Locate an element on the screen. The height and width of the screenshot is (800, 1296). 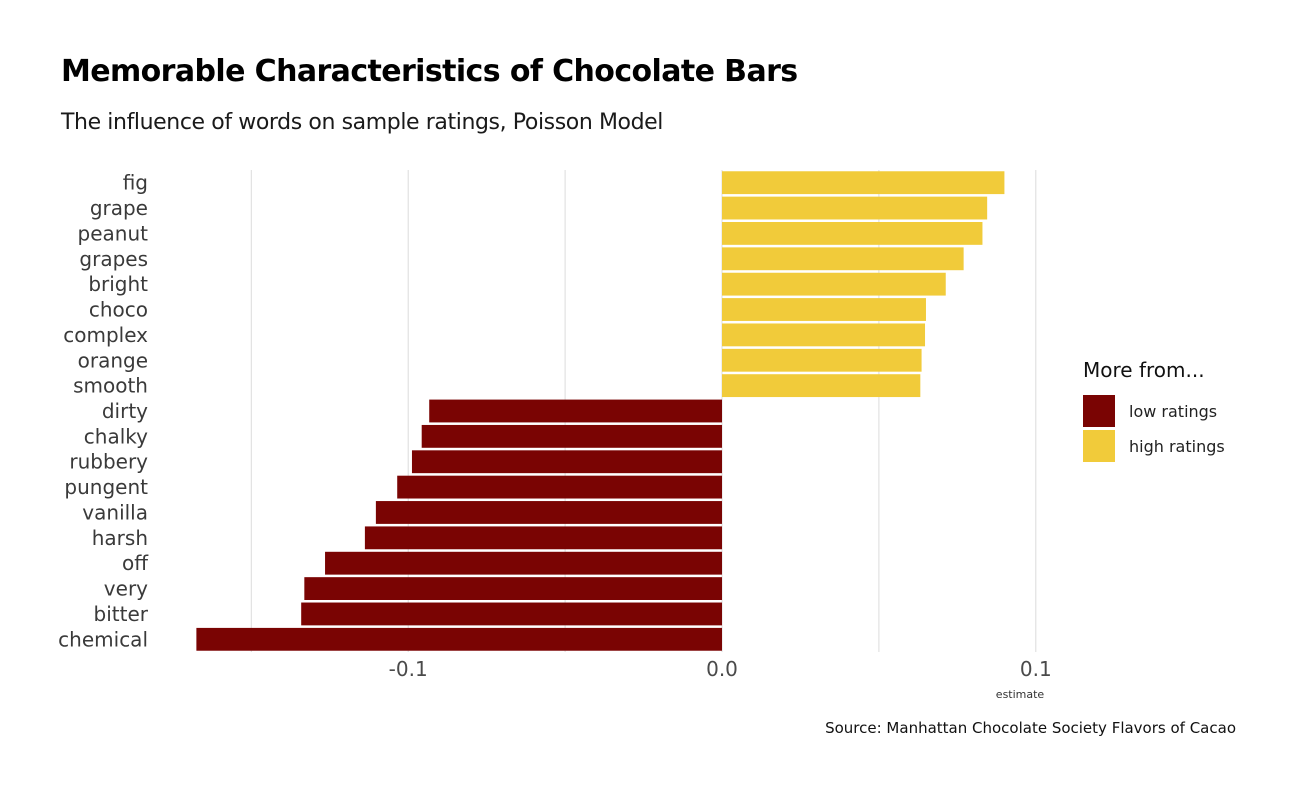
legend-label-high-ratings: high ratings is located at coordinates (1177, 446).